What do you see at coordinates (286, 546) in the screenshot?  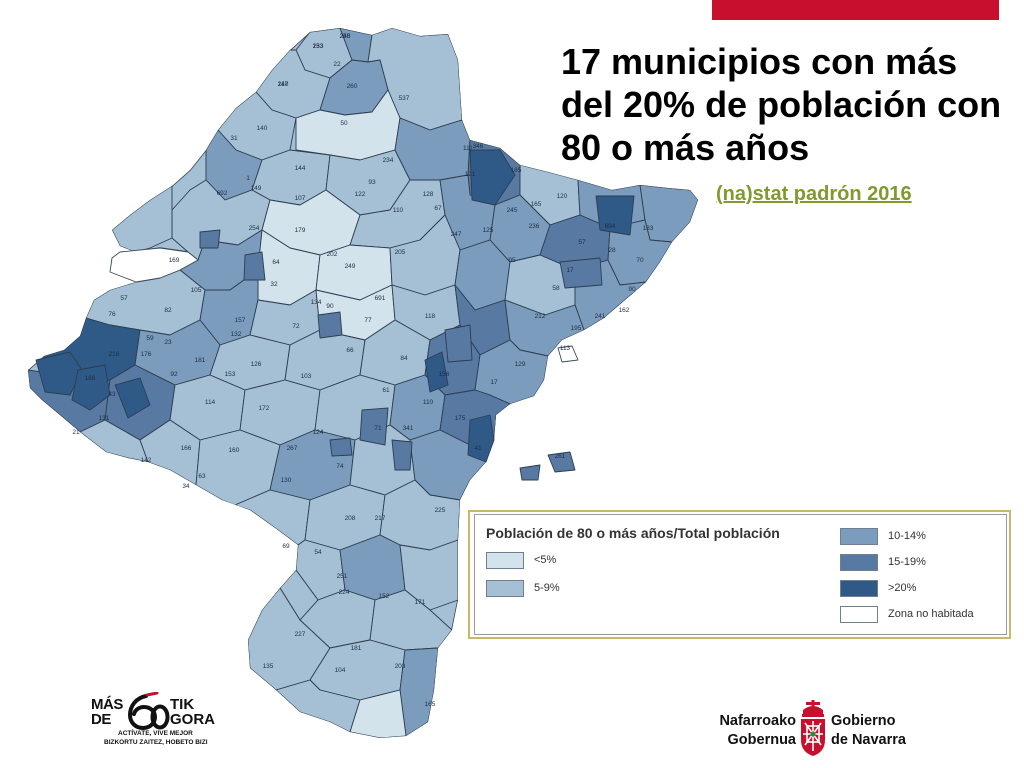 I see `map-label: 69` at bounding box center [286, 546].